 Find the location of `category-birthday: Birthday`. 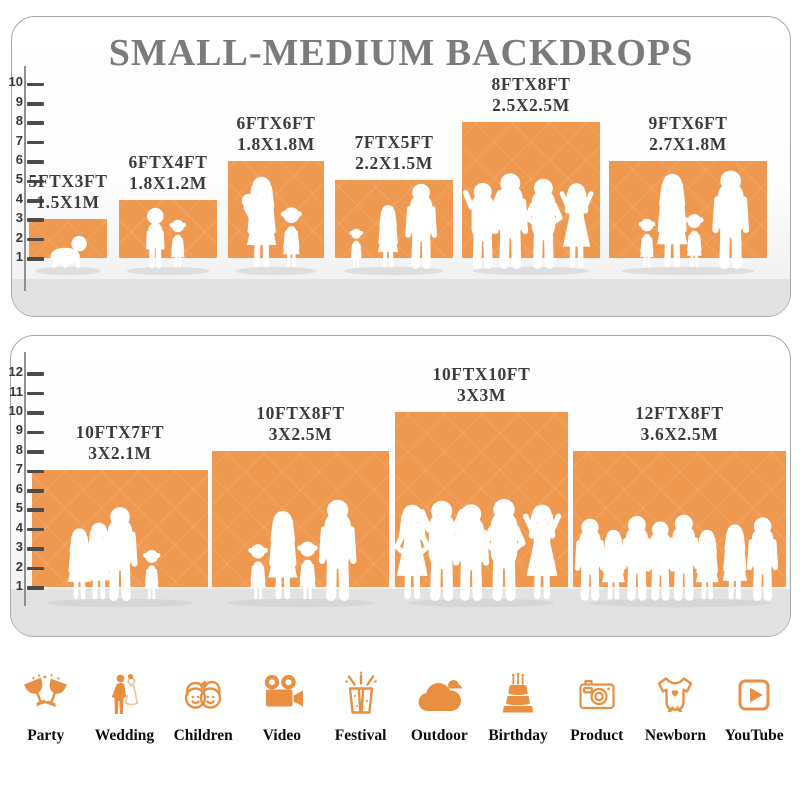

category-birthday: Birthday is located at coordinates (518, 701).